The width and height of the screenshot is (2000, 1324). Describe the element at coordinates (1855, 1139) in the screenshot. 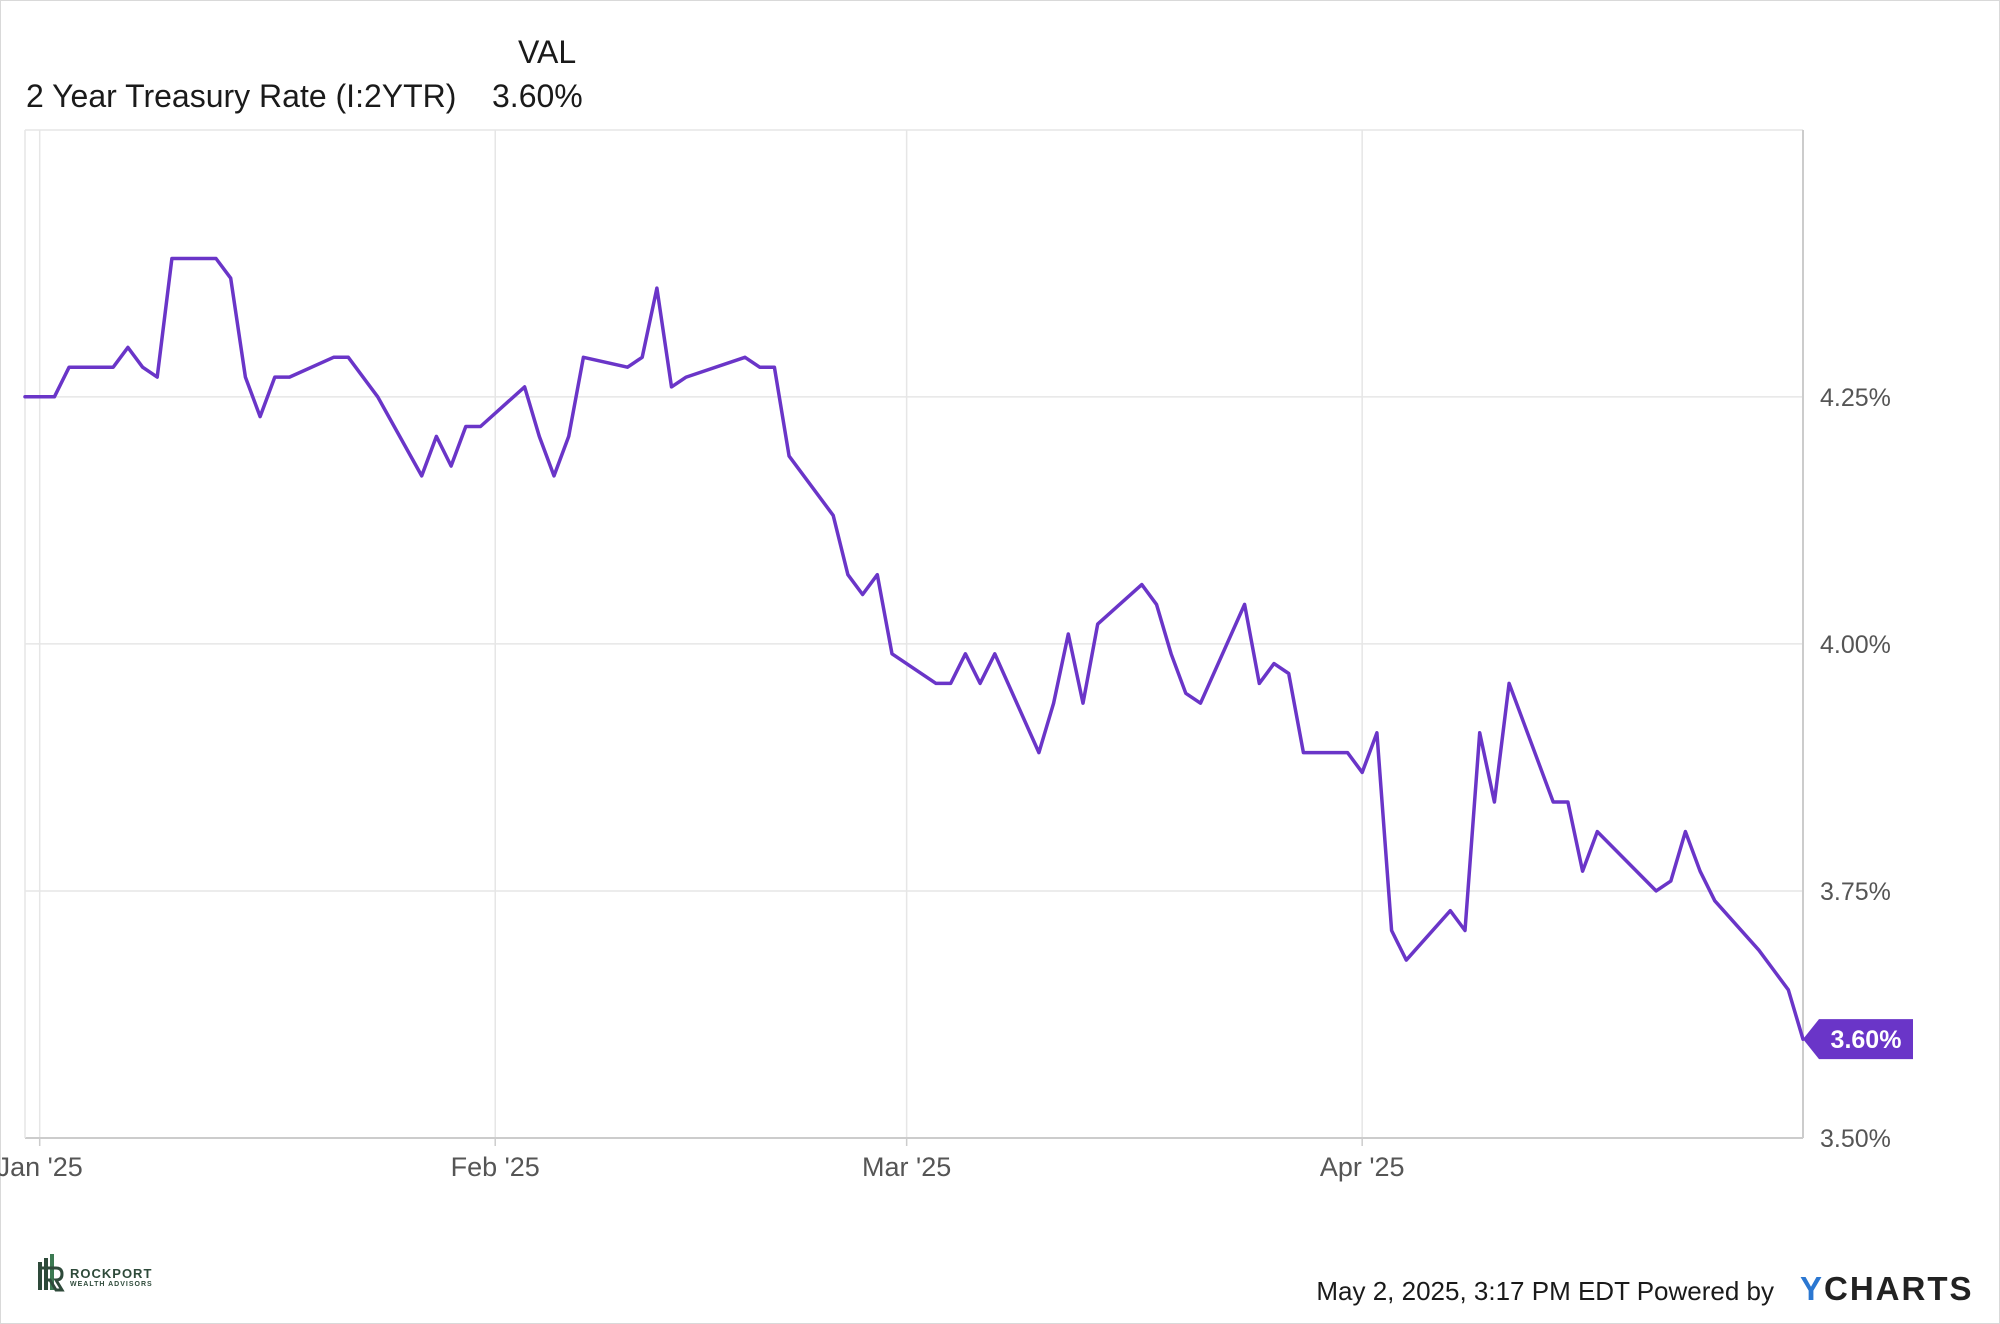

I see `y-tick-label: 3.50%` at that location.